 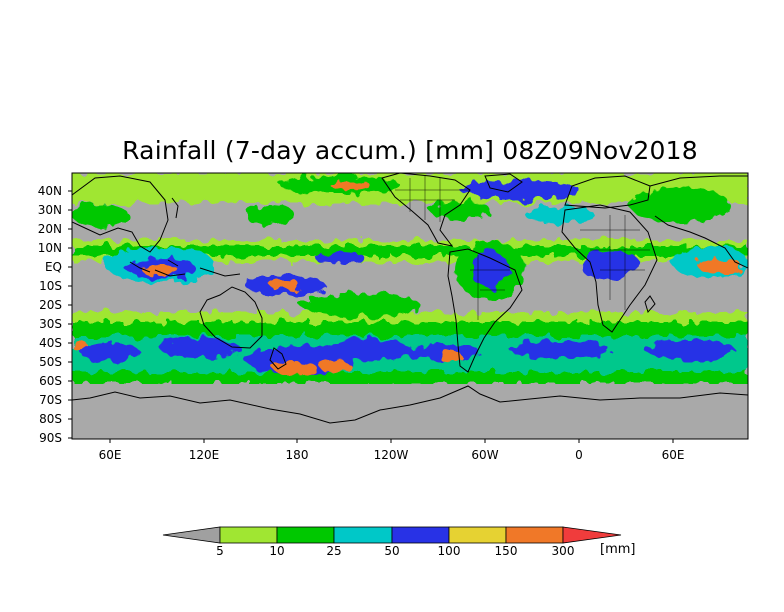 I want to click on colorbar-high-arrow, so click(x=592, y=535).